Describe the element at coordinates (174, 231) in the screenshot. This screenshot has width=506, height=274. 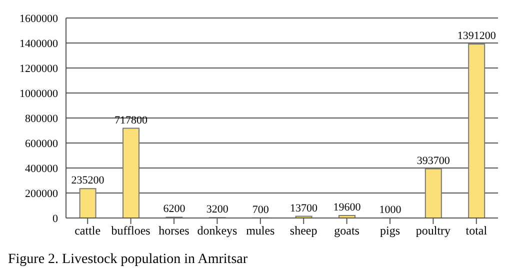
I see `x-tick-label: horses` at that location.